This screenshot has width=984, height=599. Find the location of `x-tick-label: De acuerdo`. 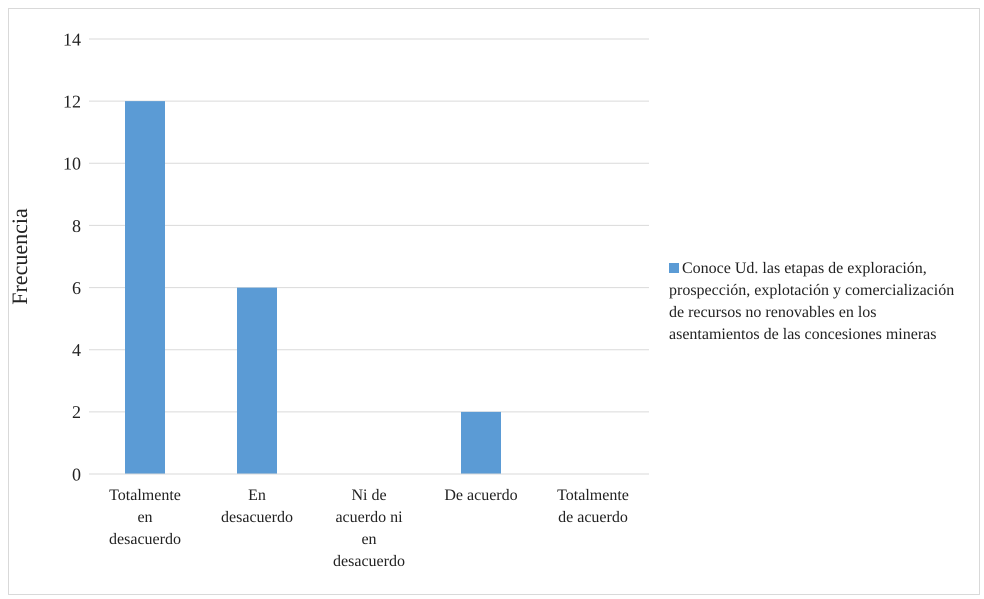

x-tick-label: De acuerdo is located at coordinates (481, 495).